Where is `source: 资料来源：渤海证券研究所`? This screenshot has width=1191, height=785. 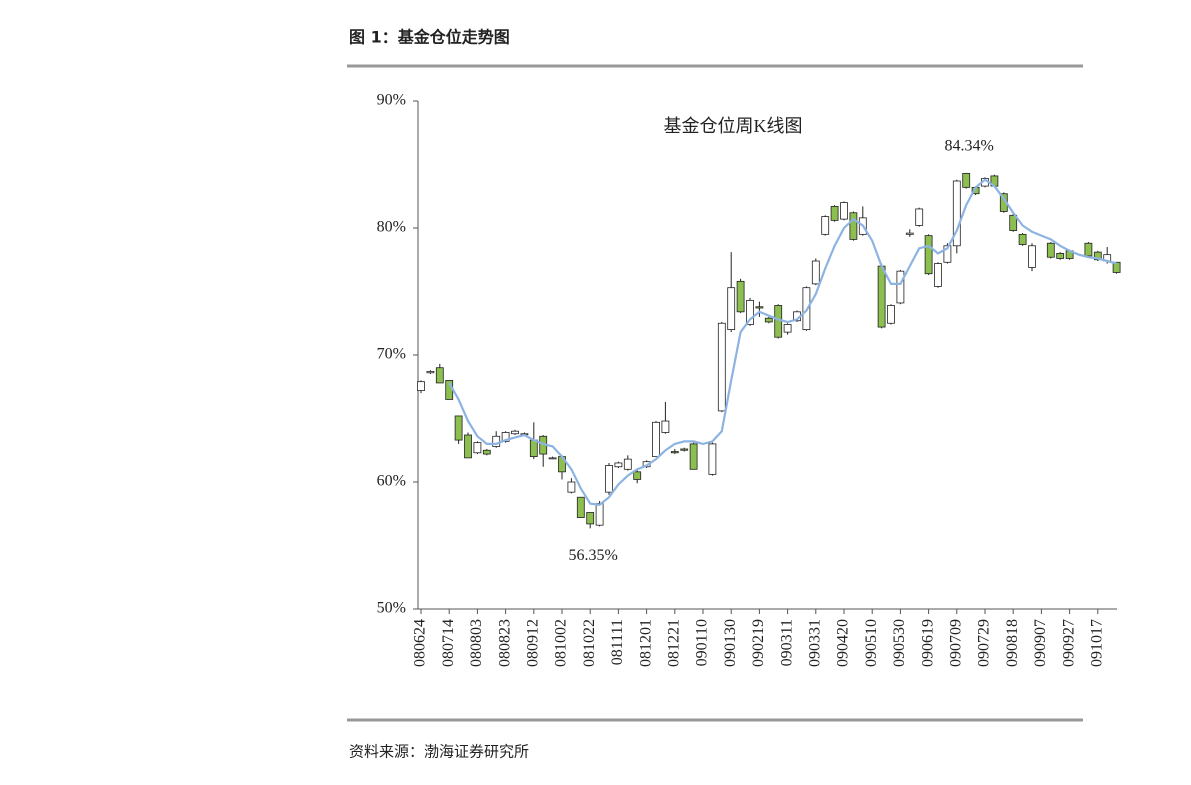
source: 资料来源：渤海证券研究所 is located at coordinates (439, 752).